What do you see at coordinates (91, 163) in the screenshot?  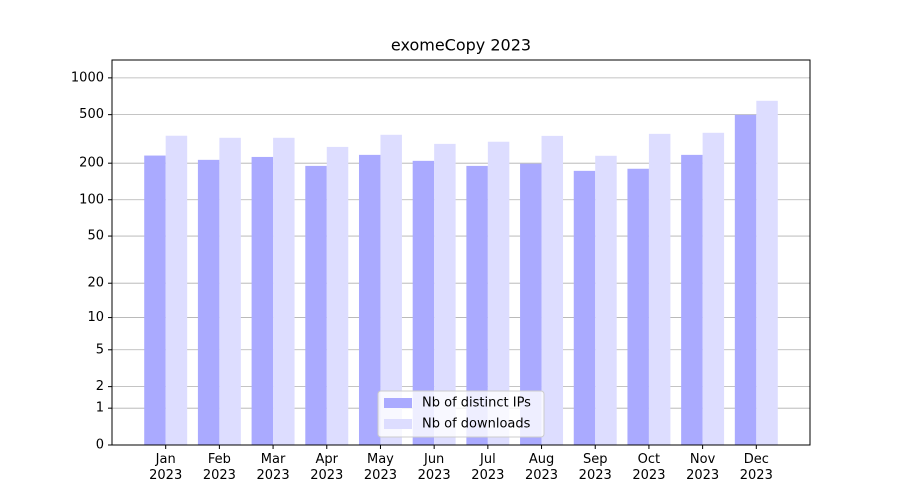 I see `y-tick-label: 200` at bounding box center [91, 163].